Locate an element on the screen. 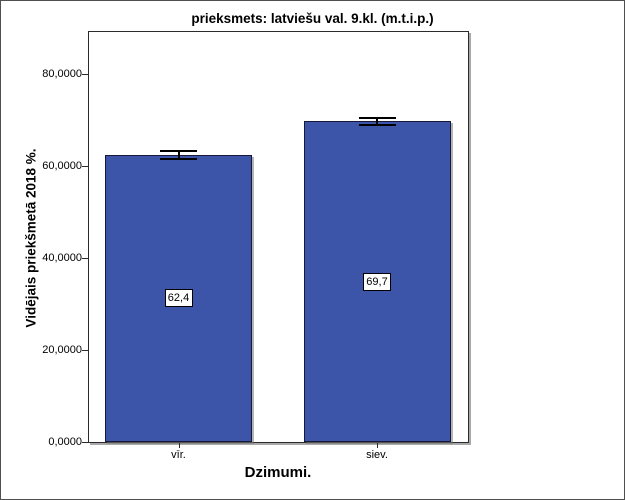 This screenshot has width=625, height=500. y-tick-label: 0,0000 is located at coordinates (65, 441).